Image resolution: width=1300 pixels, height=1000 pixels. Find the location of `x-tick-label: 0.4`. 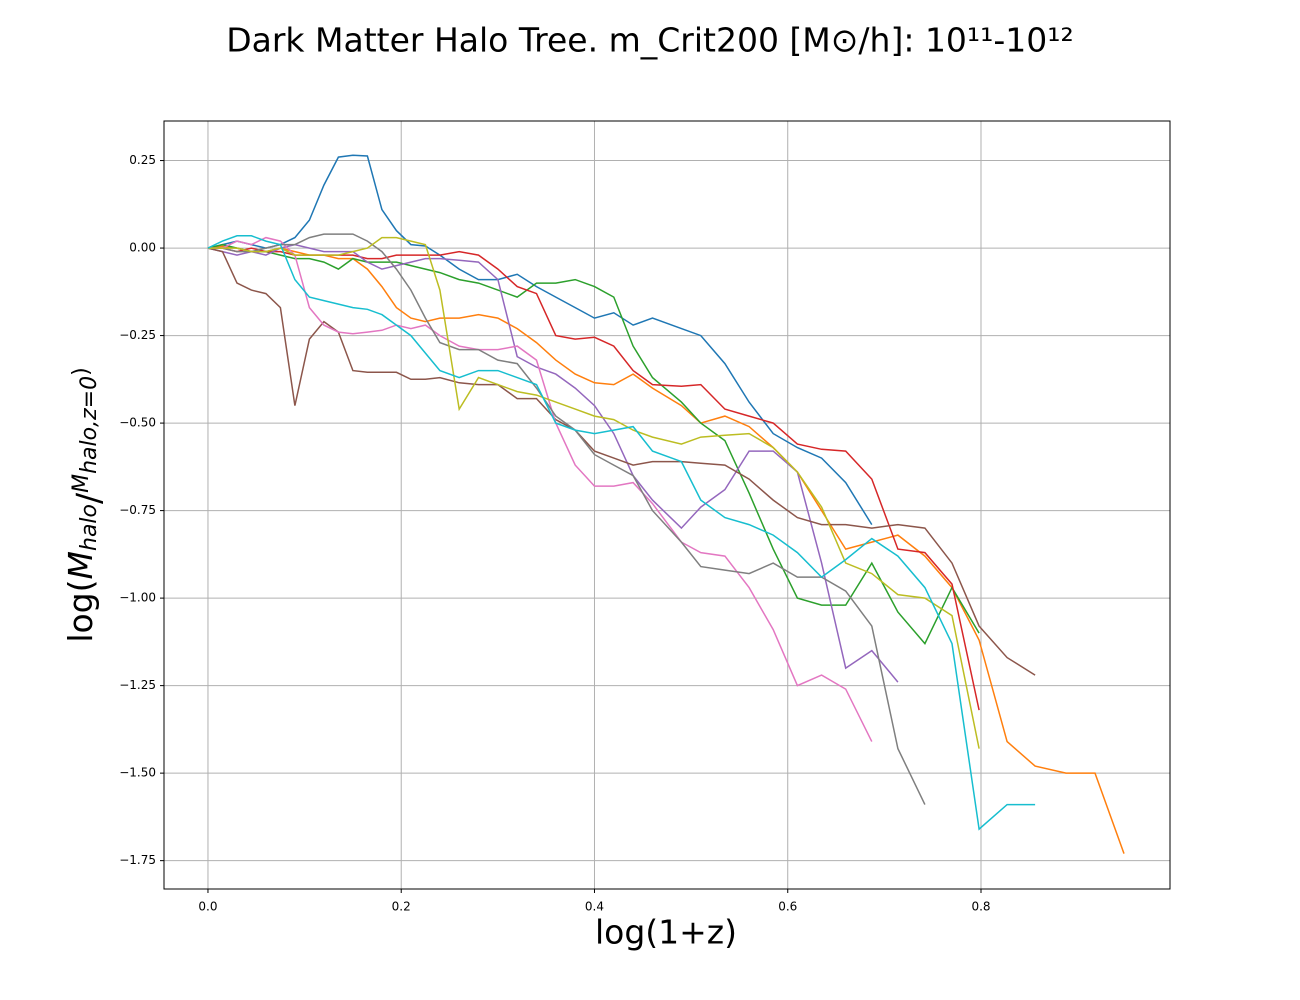

x-tick-label: 0.4 is located at coordinates (594, 907).